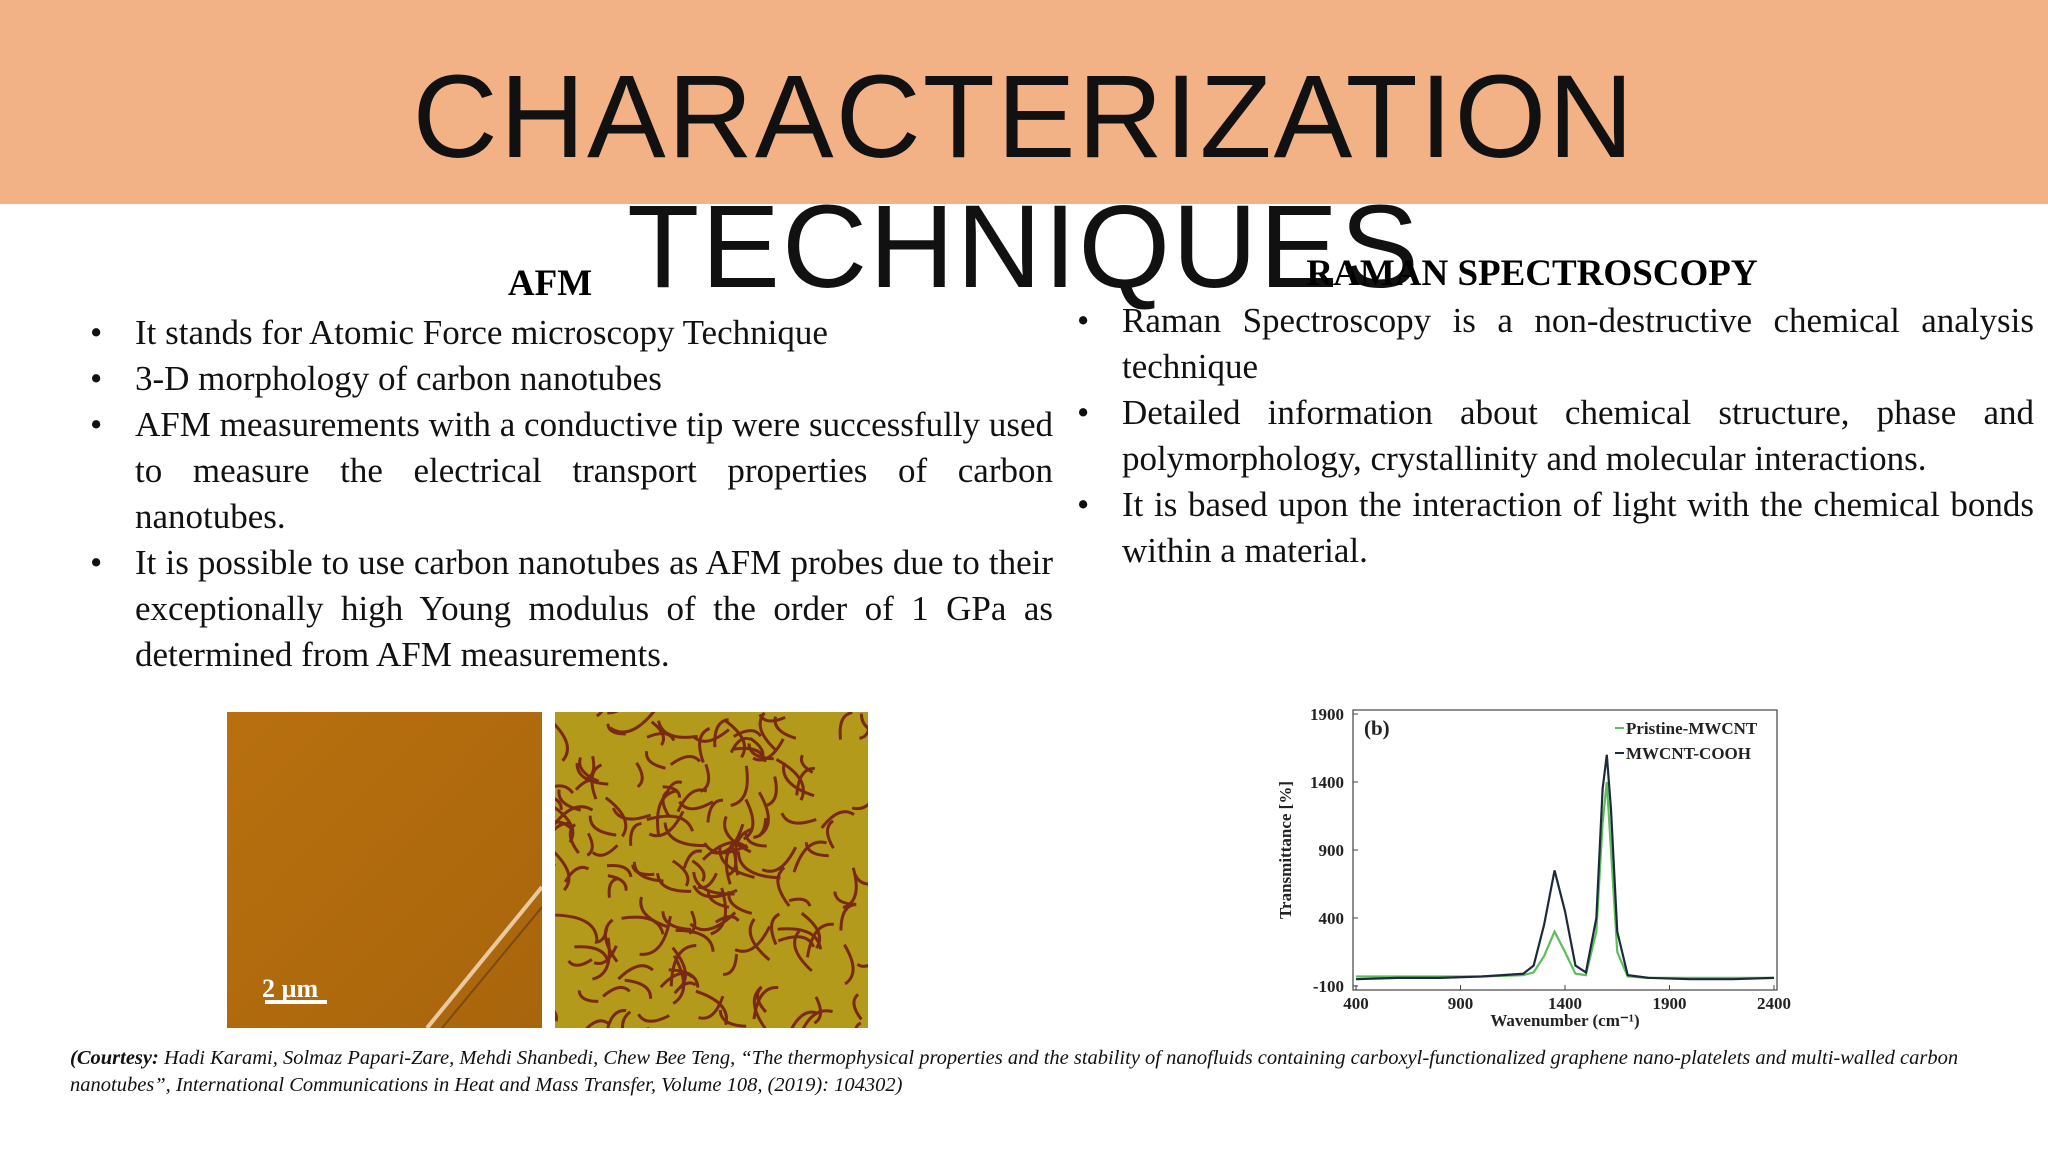 The height and width of the screenshot is (1152, 2048). Describe the element at coordinates (1670, 1003) in the screenshot. I see `x-tick-label: 1900` at that location.